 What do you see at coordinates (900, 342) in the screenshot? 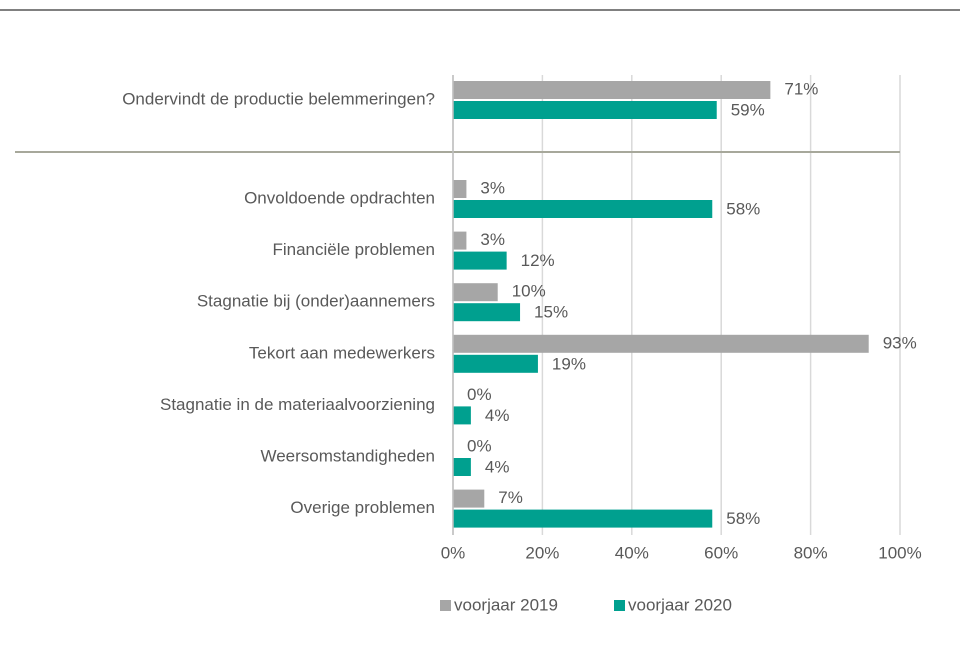
I see `value-label: 93%` at bounding box center [900, 342].